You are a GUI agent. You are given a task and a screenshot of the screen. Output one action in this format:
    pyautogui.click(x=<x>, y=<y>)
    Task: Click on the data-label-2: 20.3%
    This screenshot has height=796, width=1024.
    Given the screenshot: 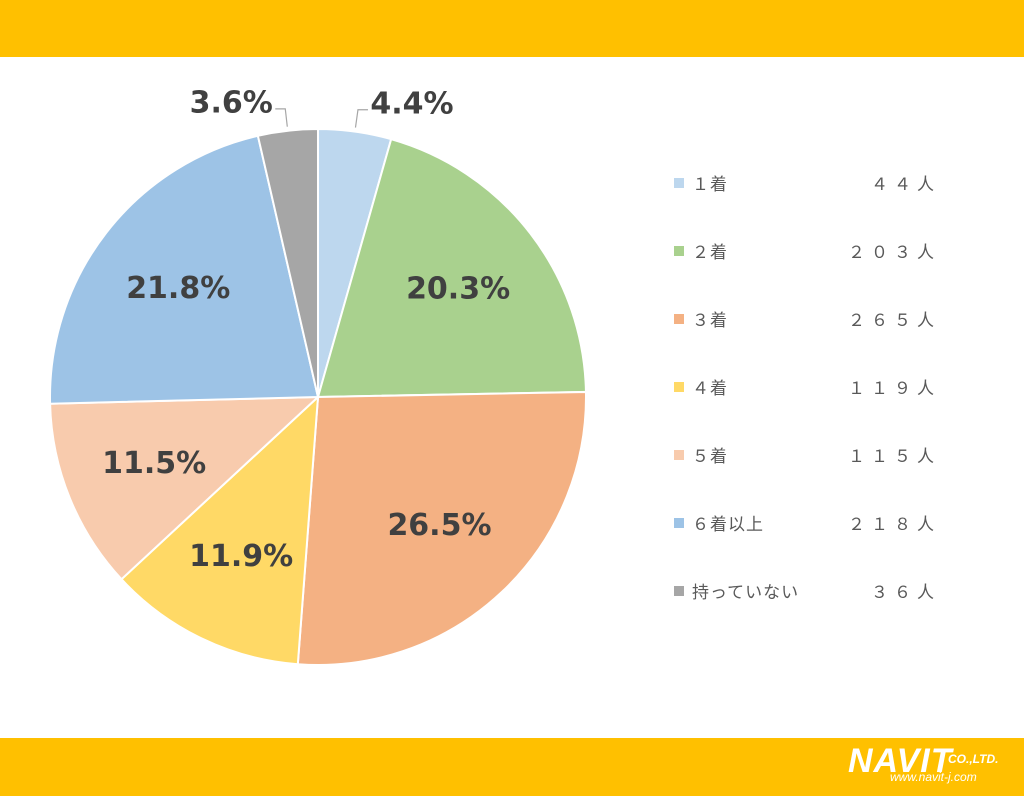 What is the action you would take?
    pyautogui.click(x=458, y=289)
    